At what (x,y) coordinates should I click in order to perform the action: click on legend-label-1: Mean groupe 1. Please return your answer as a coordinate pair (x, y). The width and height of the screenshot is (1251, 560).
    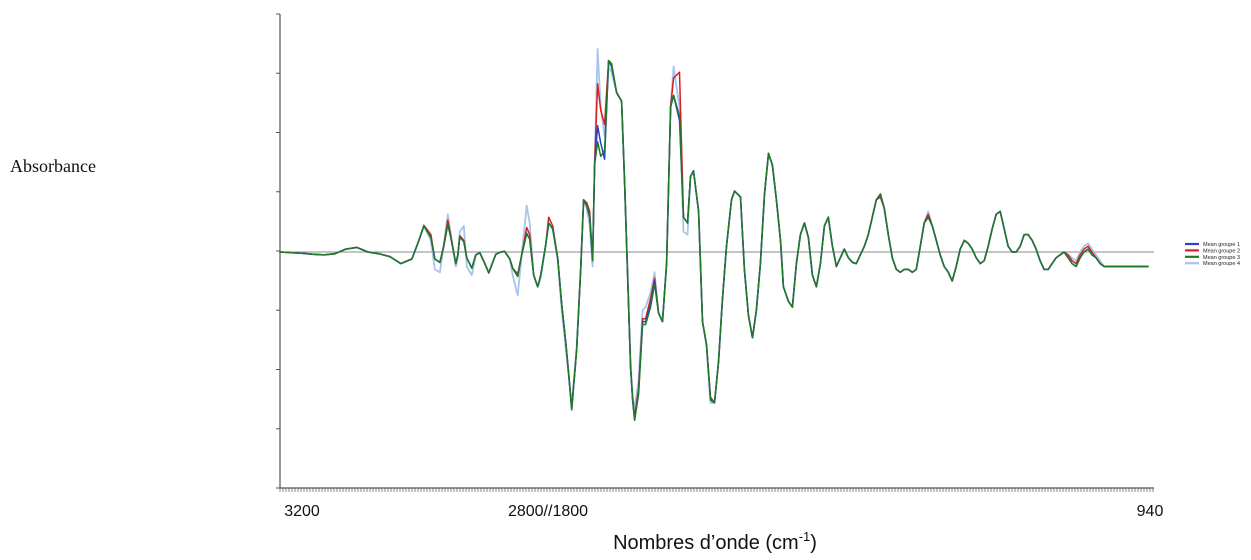
    Looking at the image, I should click on (1221, 245).